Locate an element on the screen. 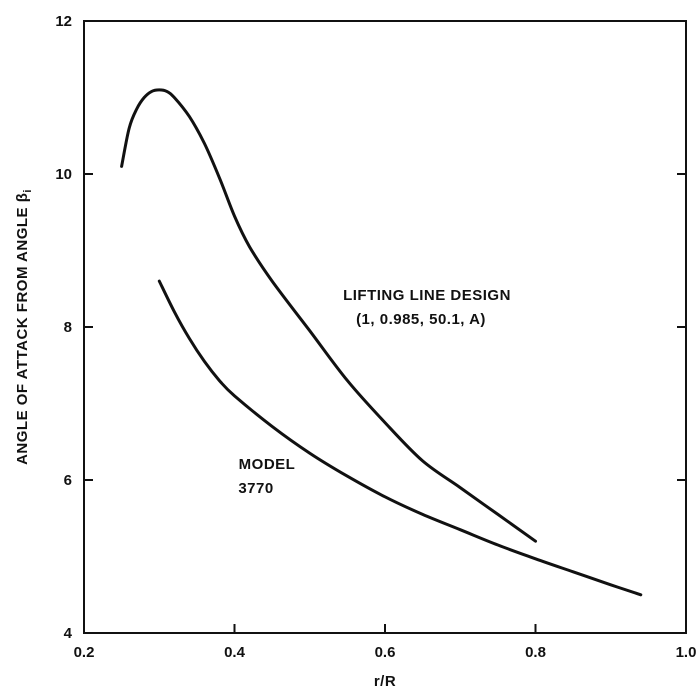  x-tick-label: 0.2 is located at coordinates (84, 652).